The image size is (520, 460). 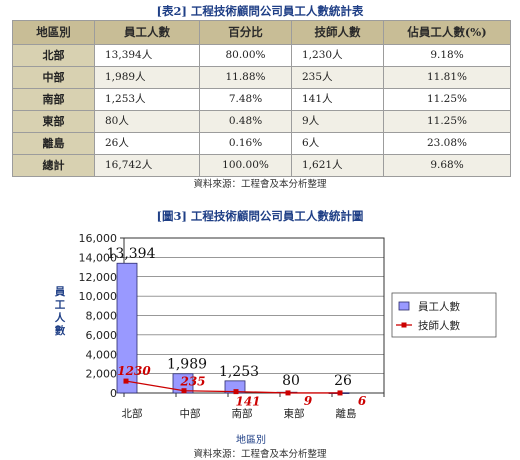 What do you see at coordinates (439, 325) in the screenshot?
I see `legend-label: 技師人數` at bounding box center [439, 325].